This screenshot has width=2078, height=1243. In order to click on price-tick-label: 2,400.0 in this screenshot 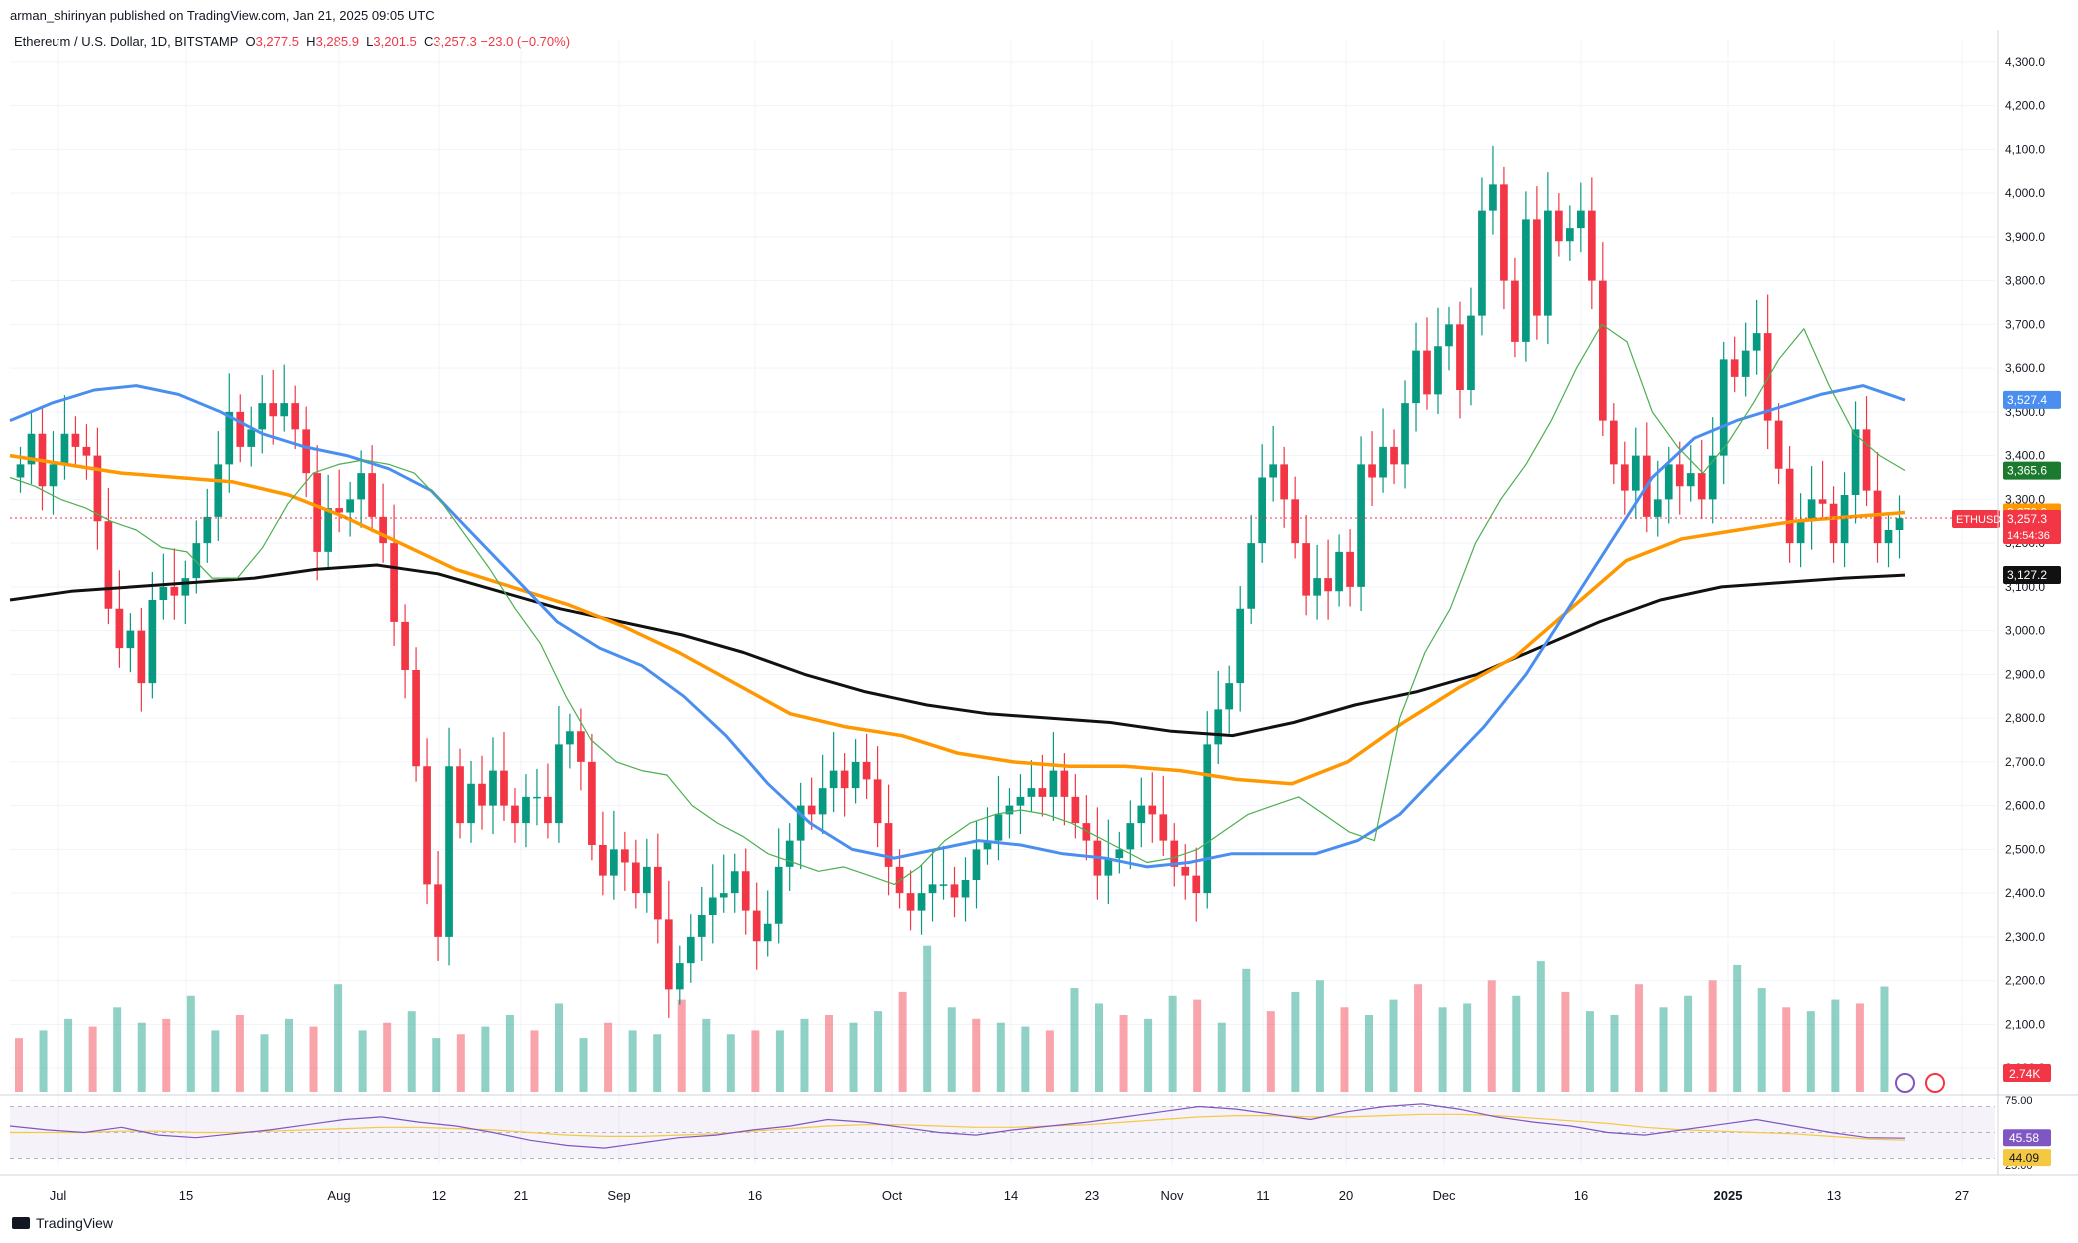, I will do `click(2025, 893)`.